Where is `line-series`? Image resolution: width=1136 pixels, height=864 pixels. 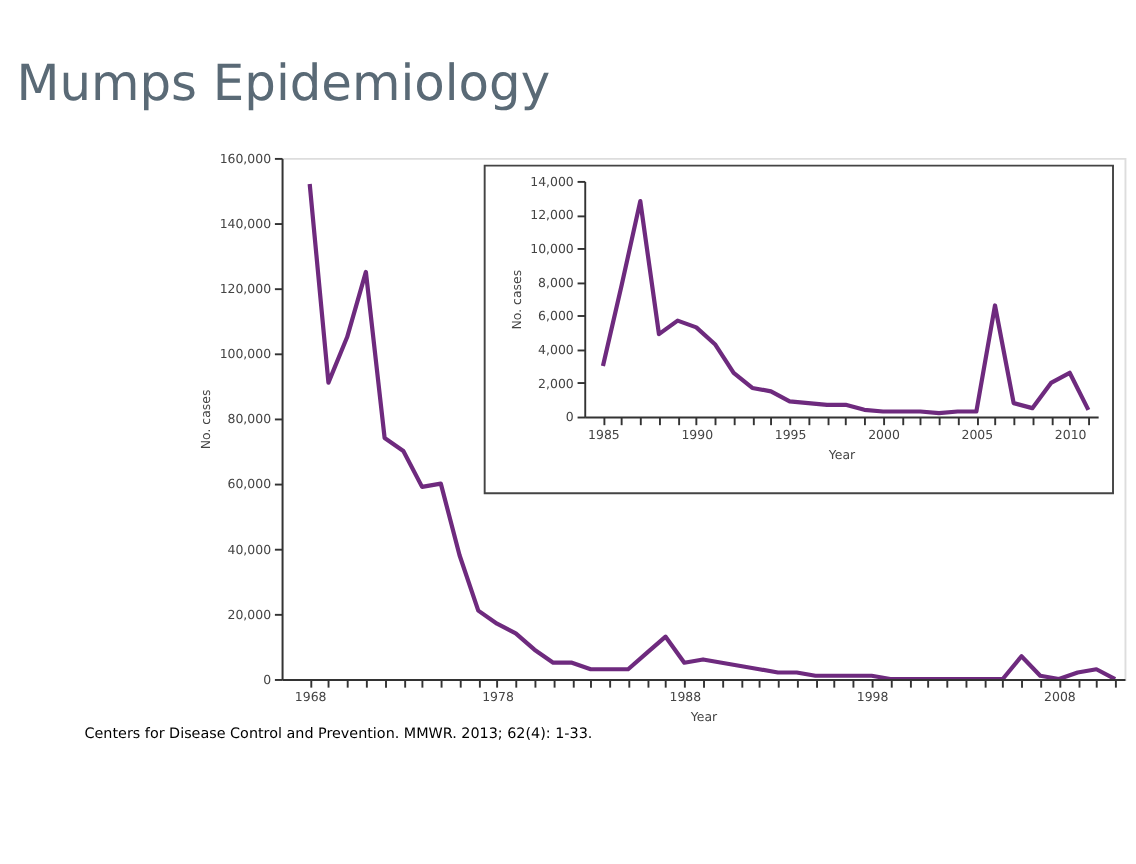 line-series is located at coordinates (845, 307).